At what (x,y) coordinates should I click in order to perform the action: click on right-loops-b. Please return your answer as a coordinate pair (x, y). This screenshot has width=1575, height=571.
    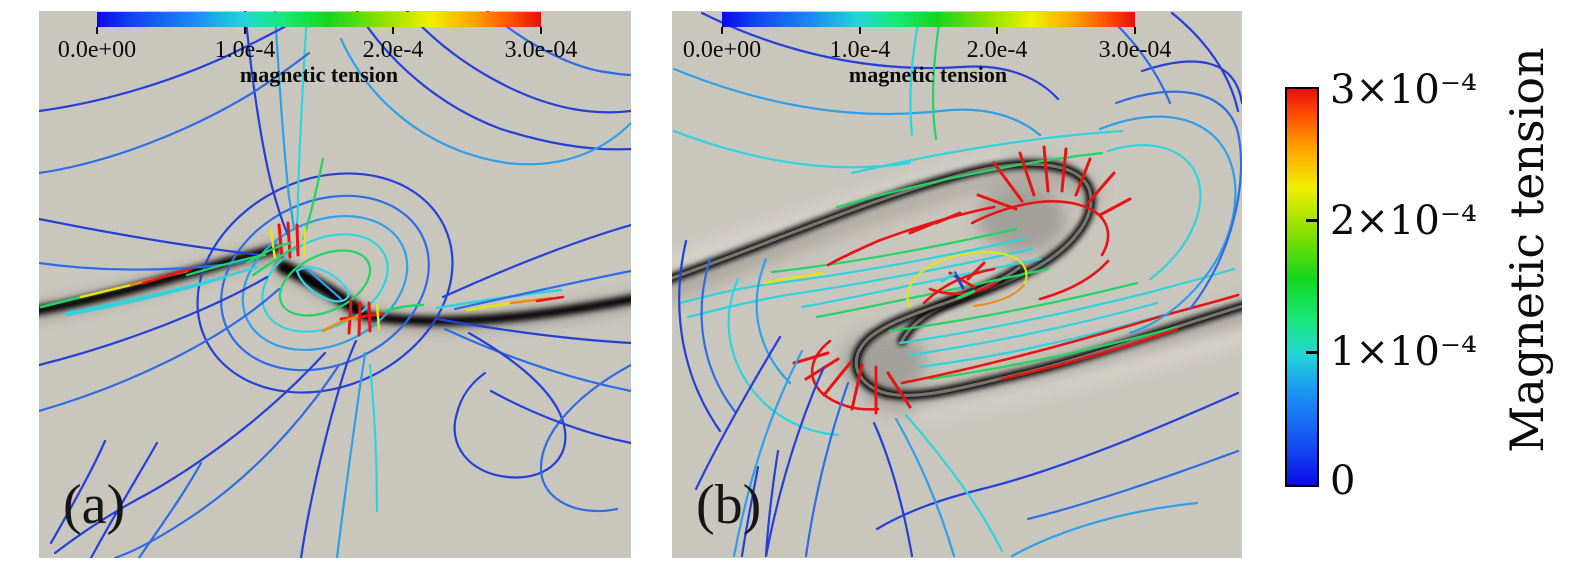
    Looking at the image, I should click on (1170, 173).